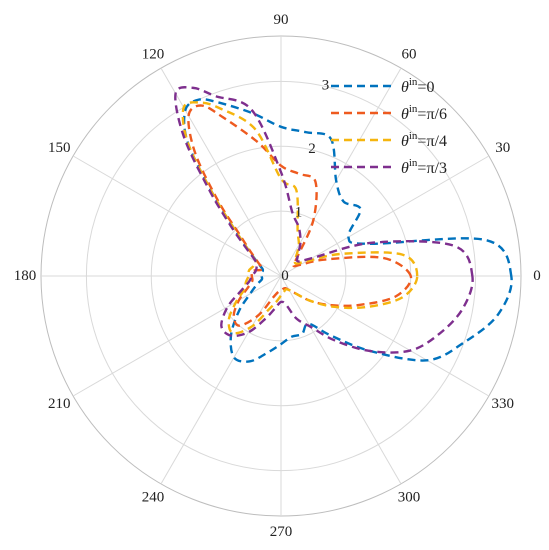  I want to click on angular-tick-label: 210, so click(59, 404).